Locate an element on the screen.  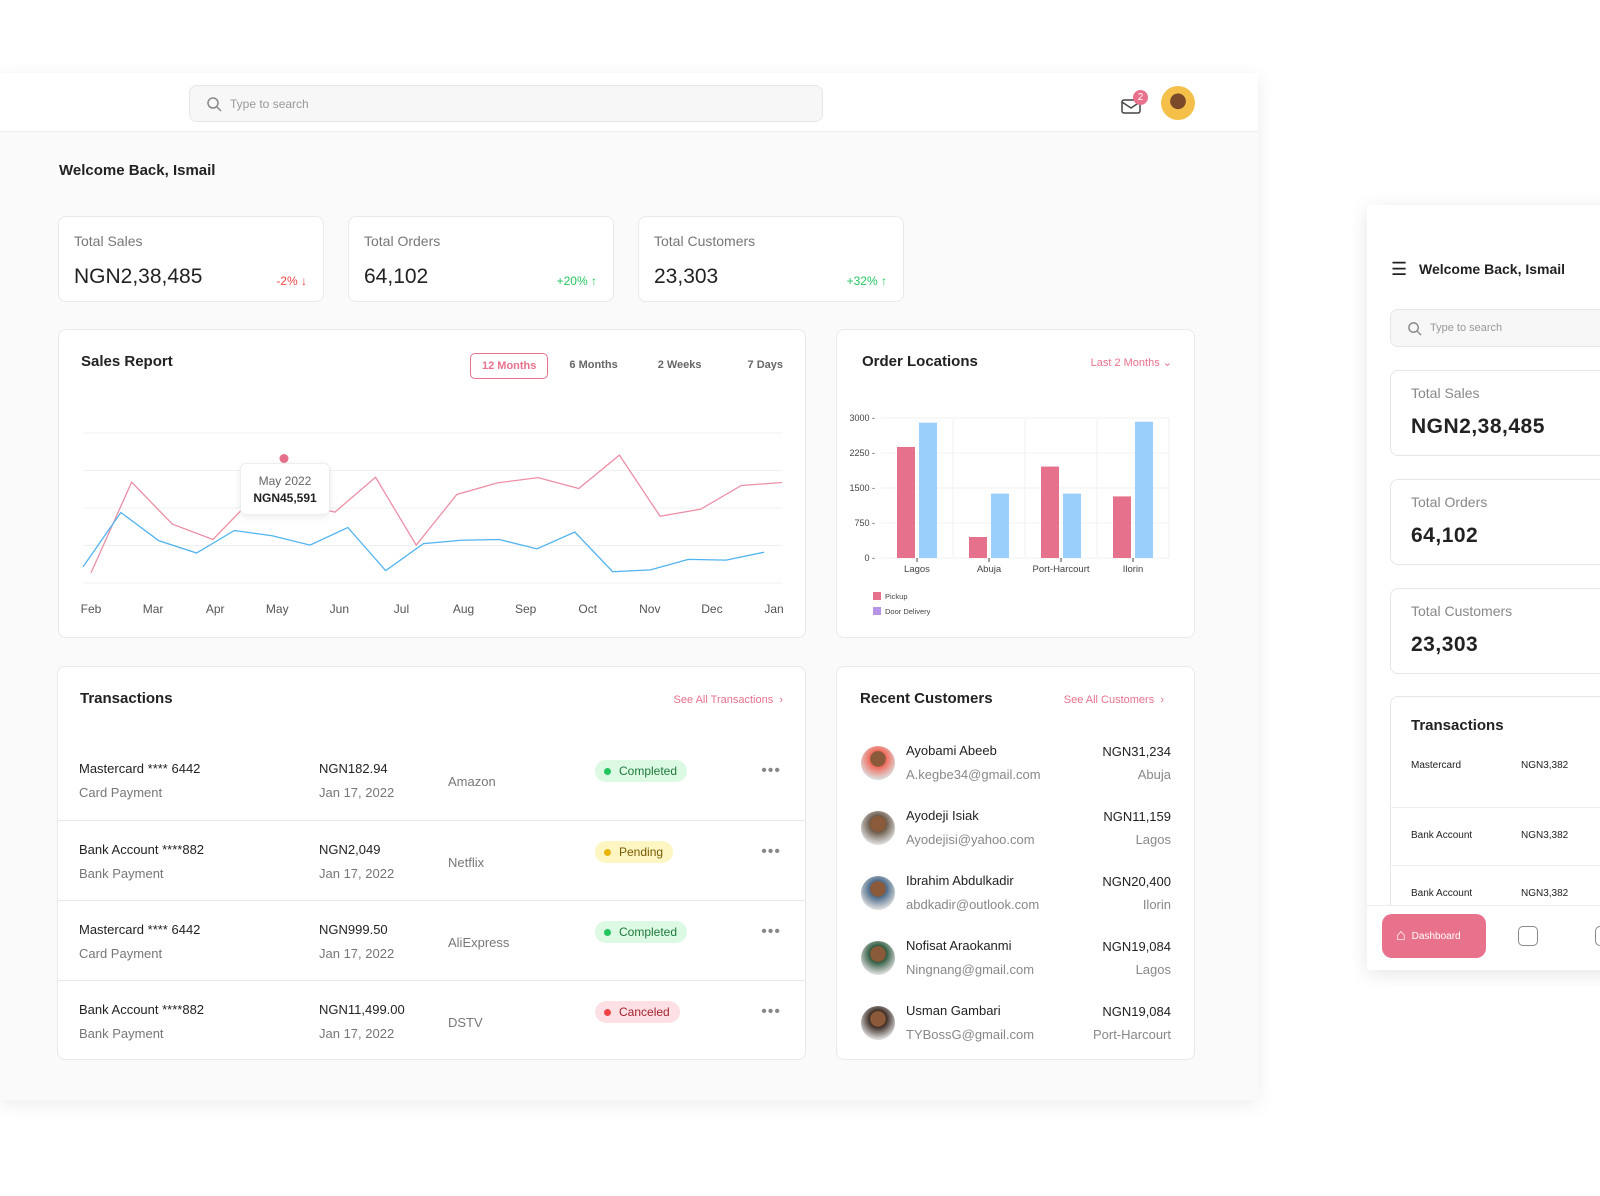
mail-button: 2 is located at coordinates (1134, 102).